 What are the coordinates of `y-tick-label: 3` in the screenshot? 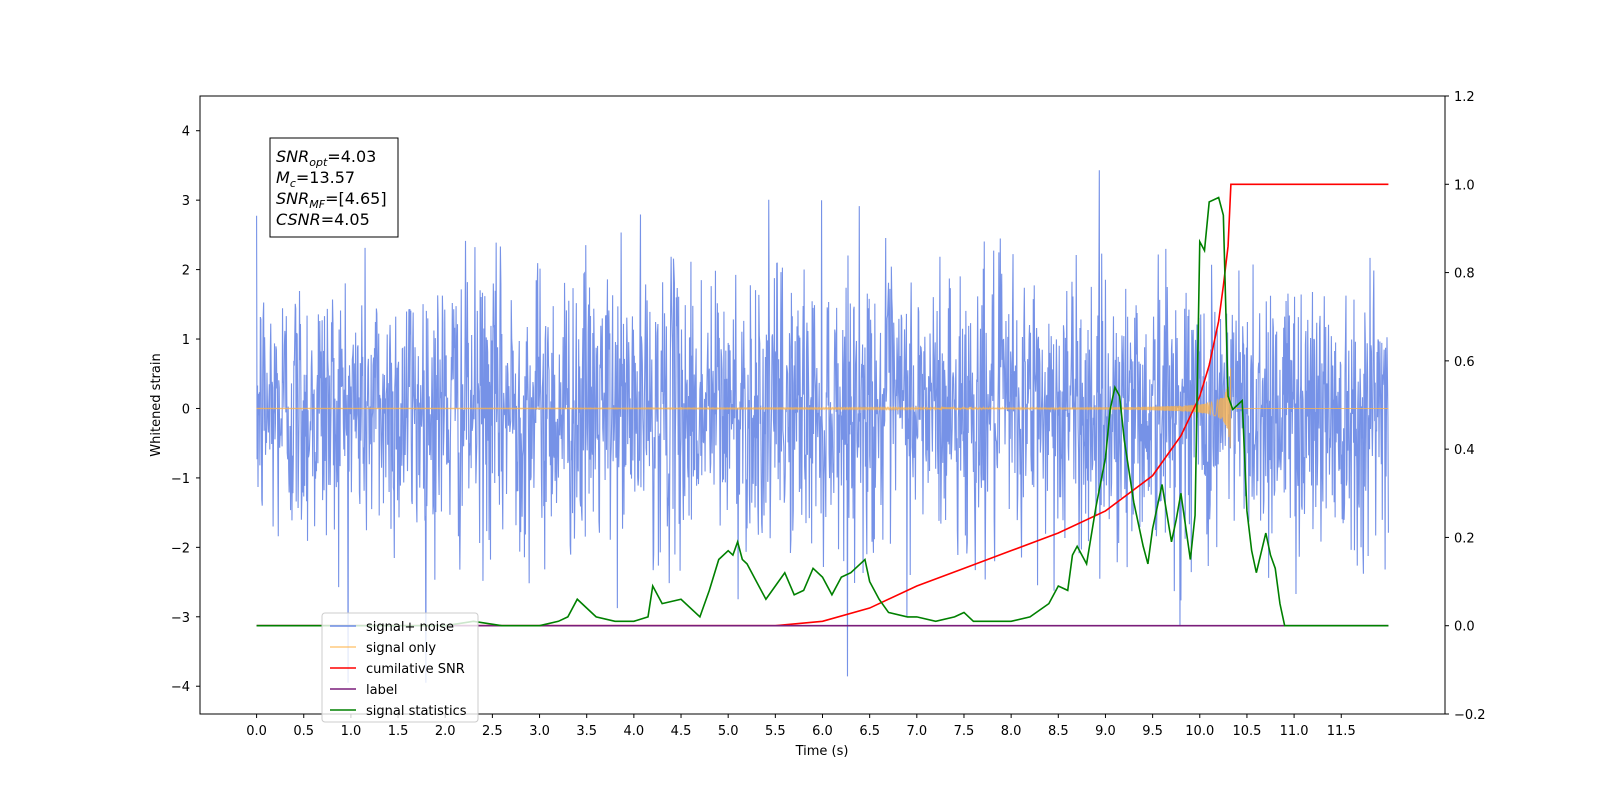 It's located at (186, 201).